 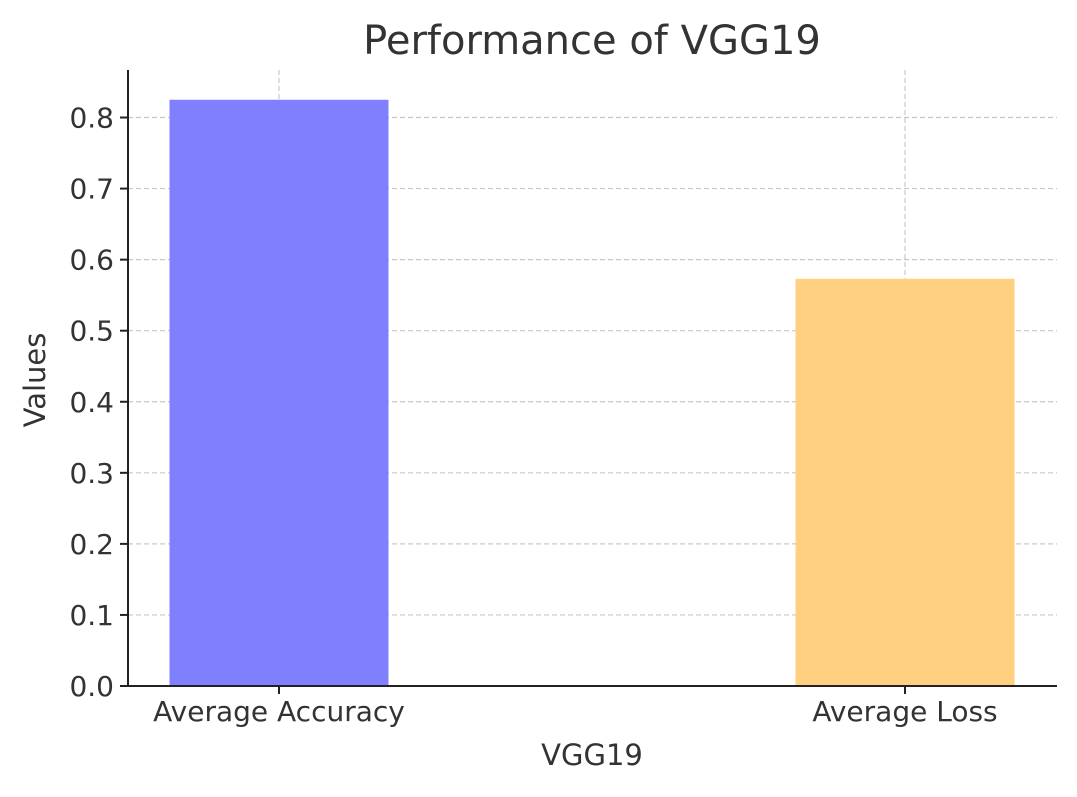 What do you see at coordinates (904, 711) in the screenshot?
I see `x-tick-label: Average Loss` at bounding box center [904, 711].